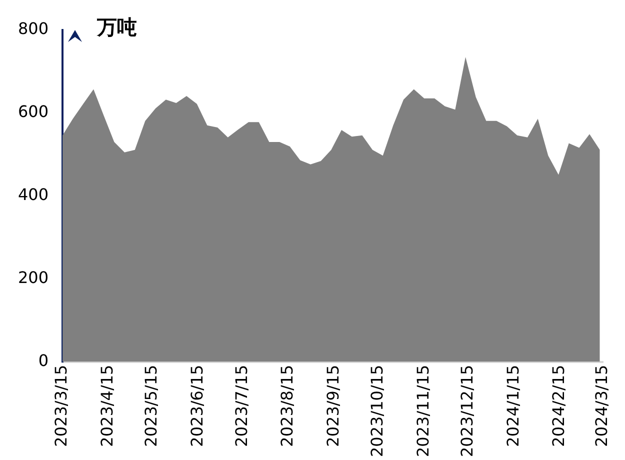  I want to click on x-tick-label: 2023/6/15, so click(197, 405).